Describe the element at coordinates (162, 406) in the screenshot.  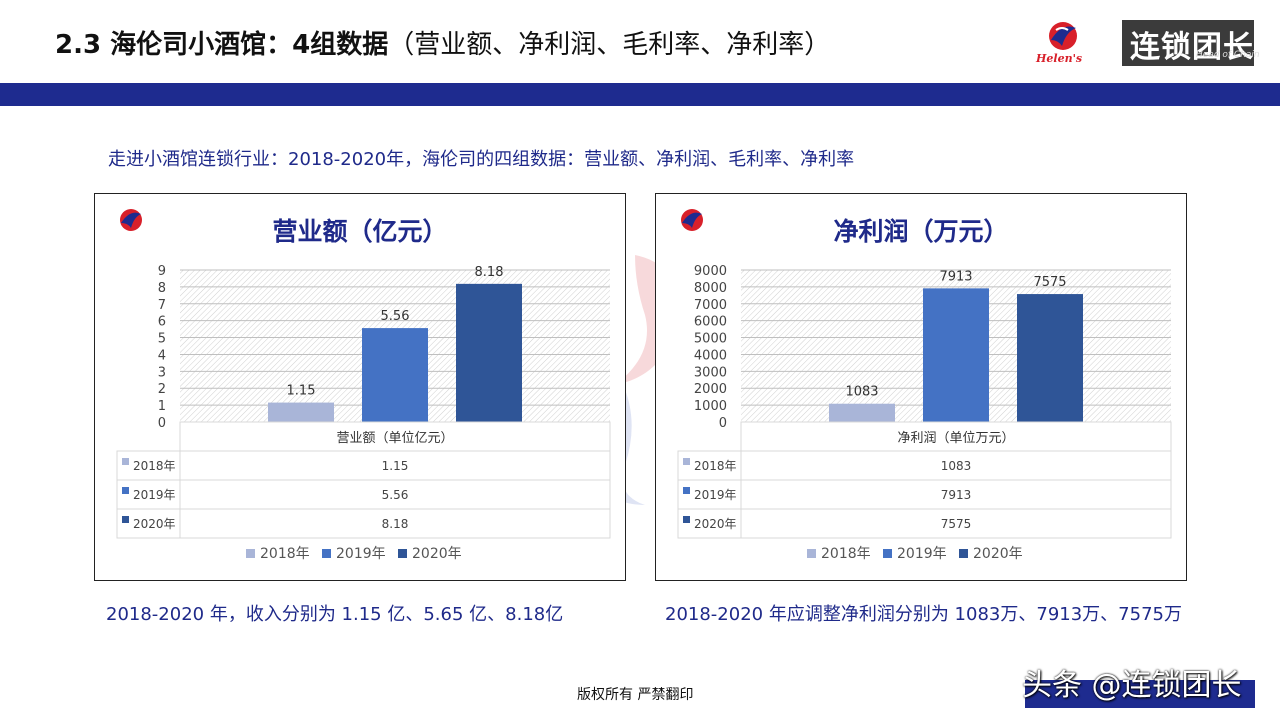
I see `y-tick-label: 1` at that location.